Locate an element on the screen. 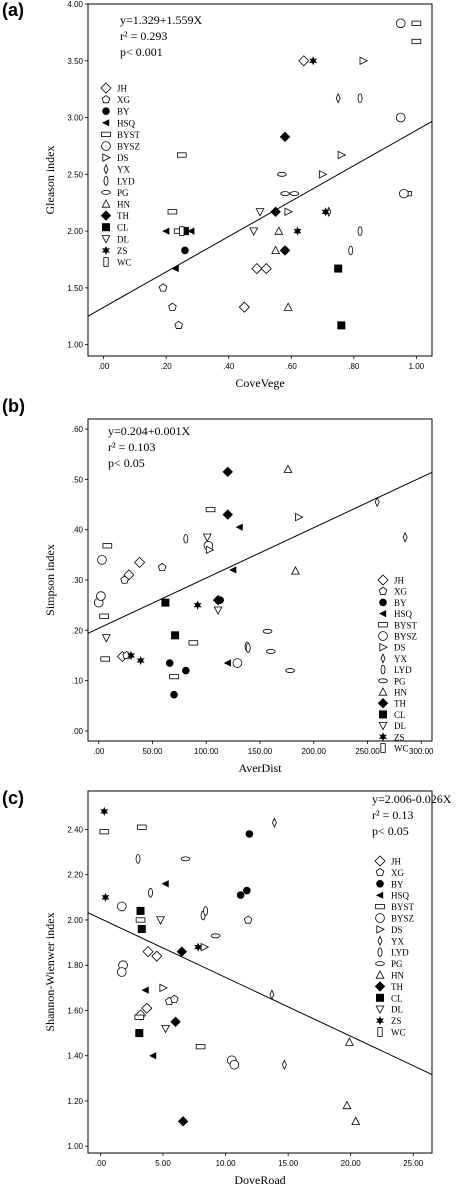 The image size is (474, 1190). x-tick-label: .20 is located at coordinates (167, 366).